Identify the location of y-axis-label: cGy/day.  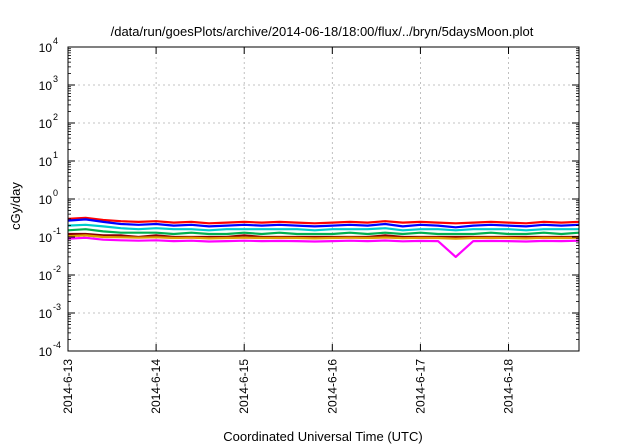
(15, 206).